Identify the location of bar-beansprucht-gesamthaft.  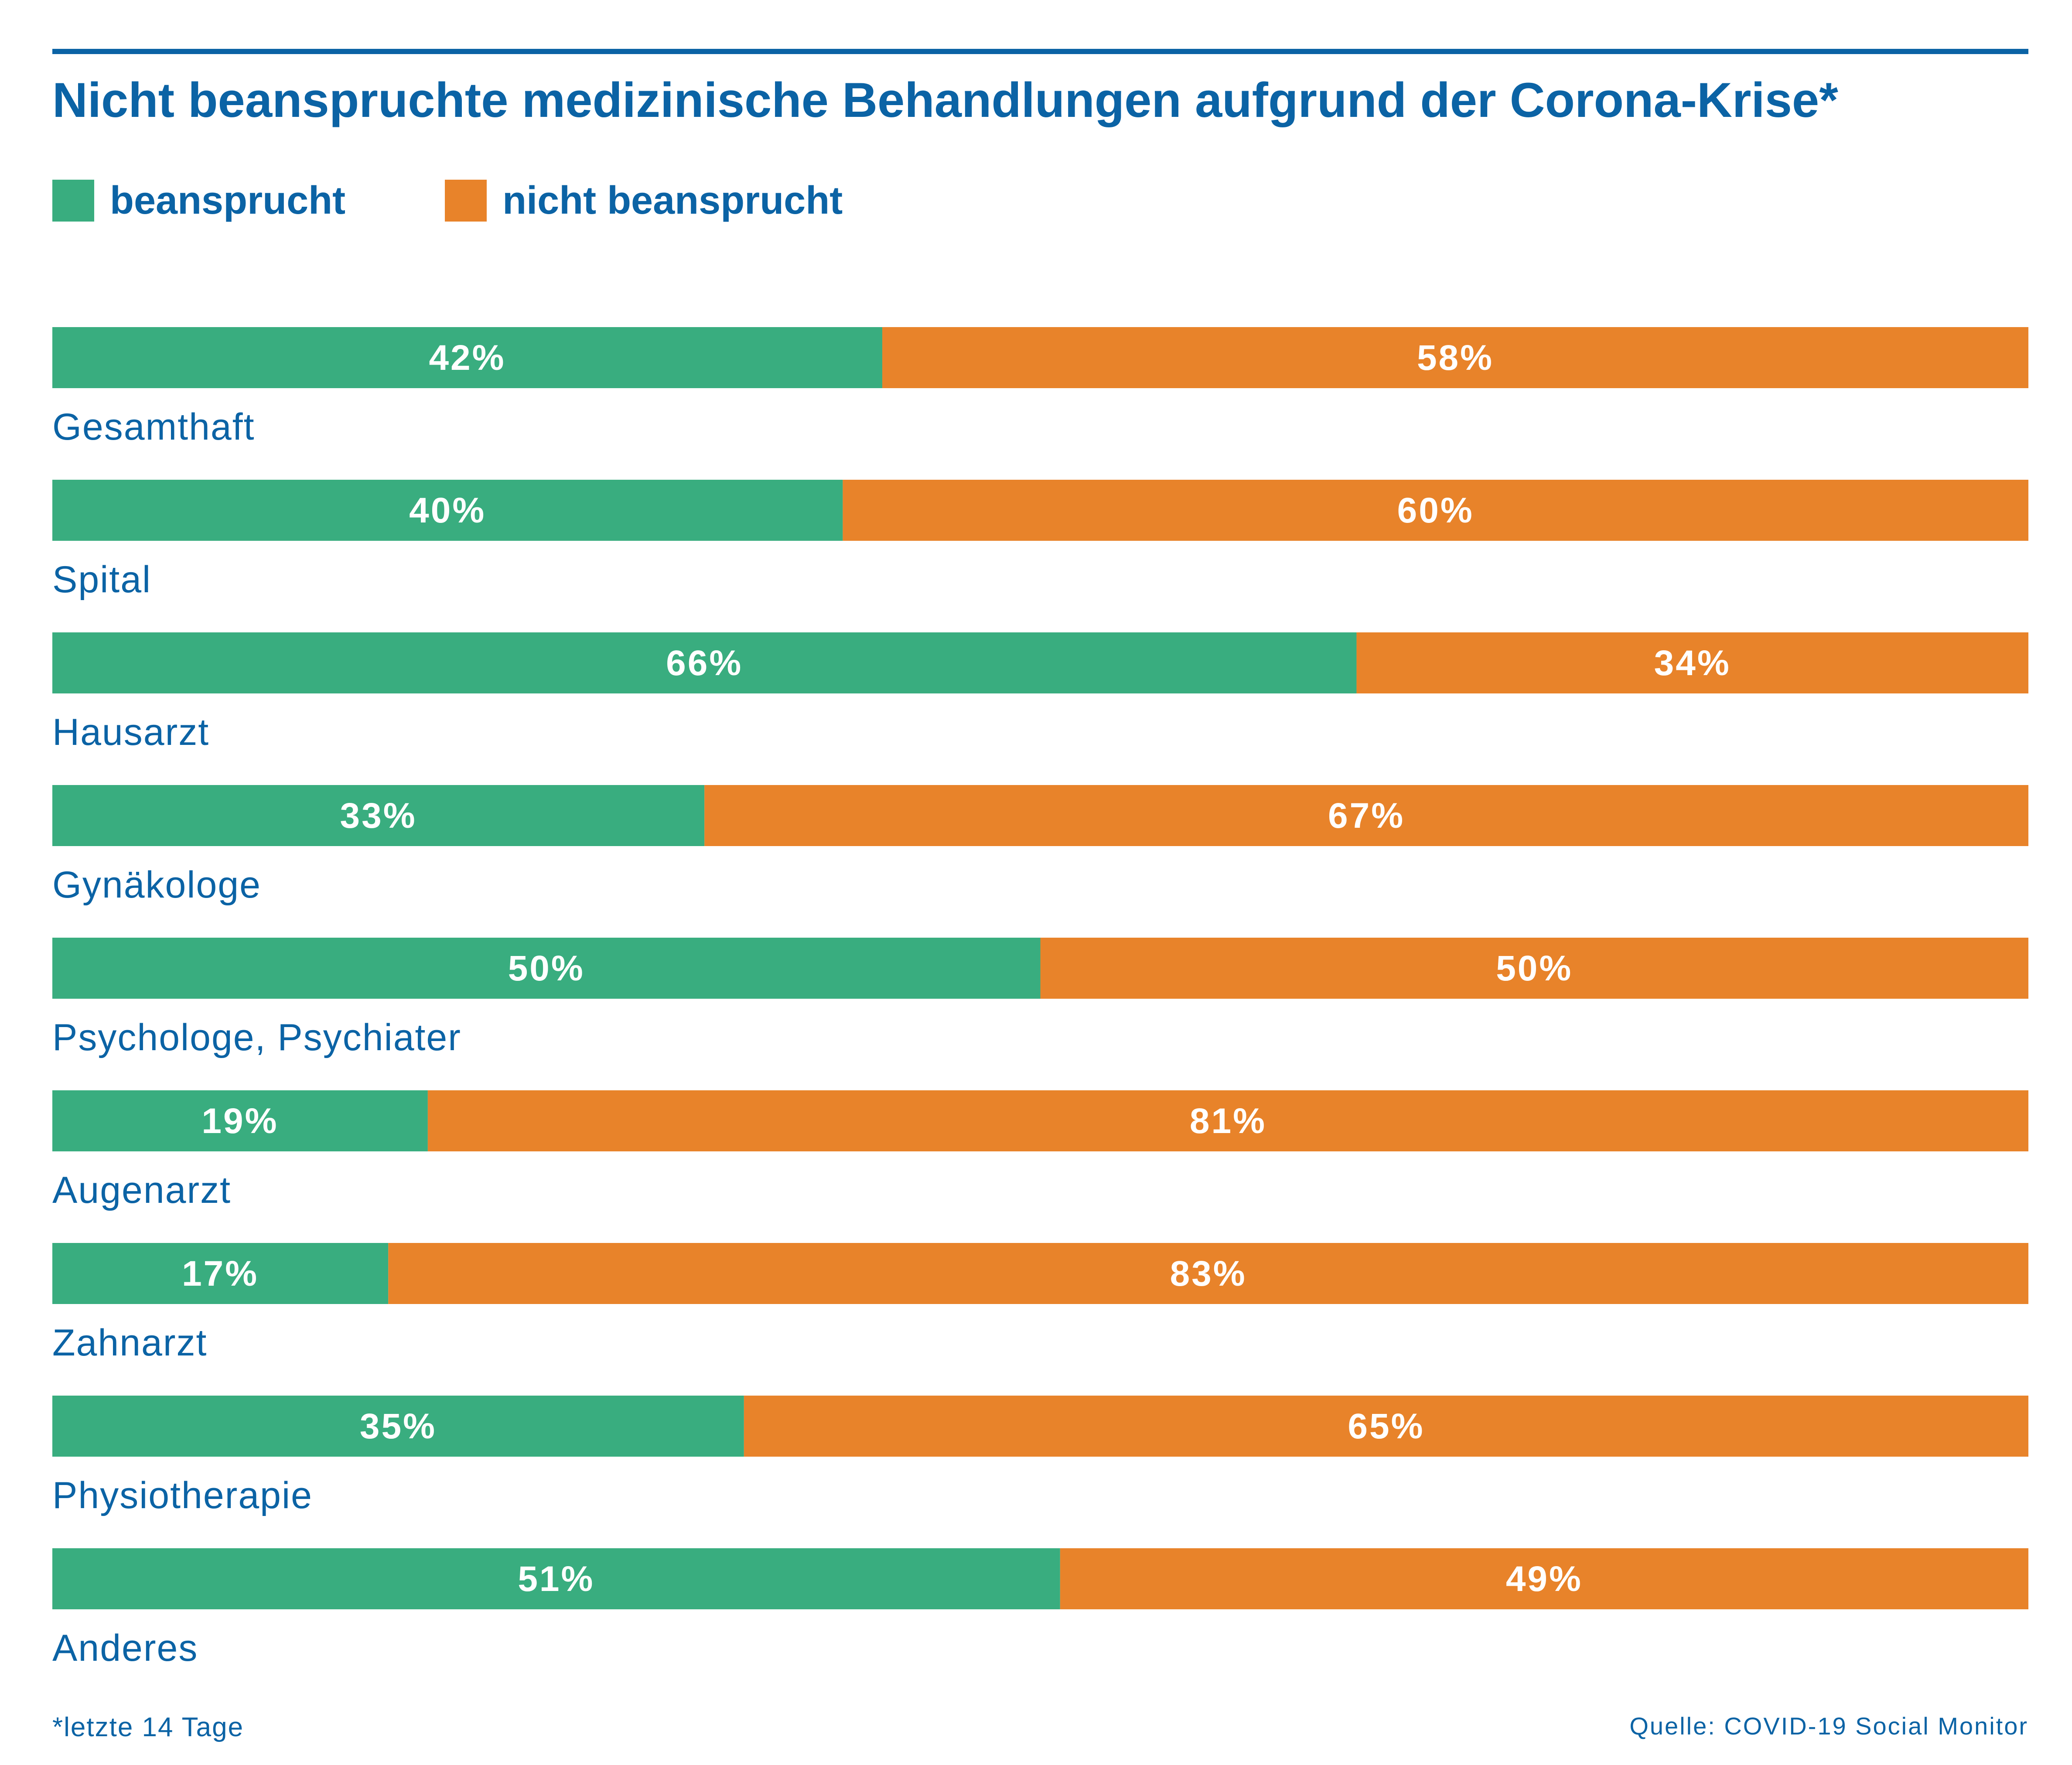
(468, 357).